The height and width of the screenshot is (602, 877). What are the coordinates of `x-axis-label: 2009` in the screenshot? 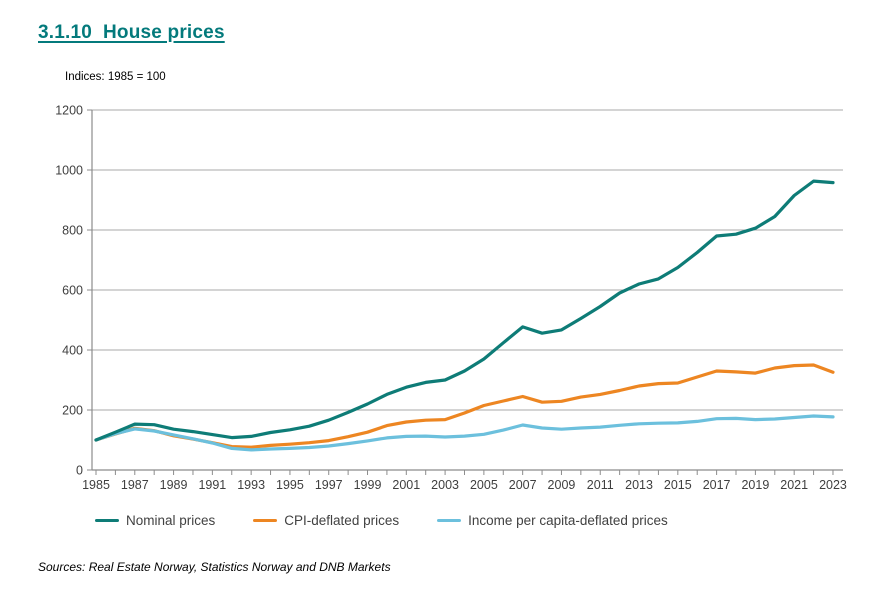 It's located at (562, 485).